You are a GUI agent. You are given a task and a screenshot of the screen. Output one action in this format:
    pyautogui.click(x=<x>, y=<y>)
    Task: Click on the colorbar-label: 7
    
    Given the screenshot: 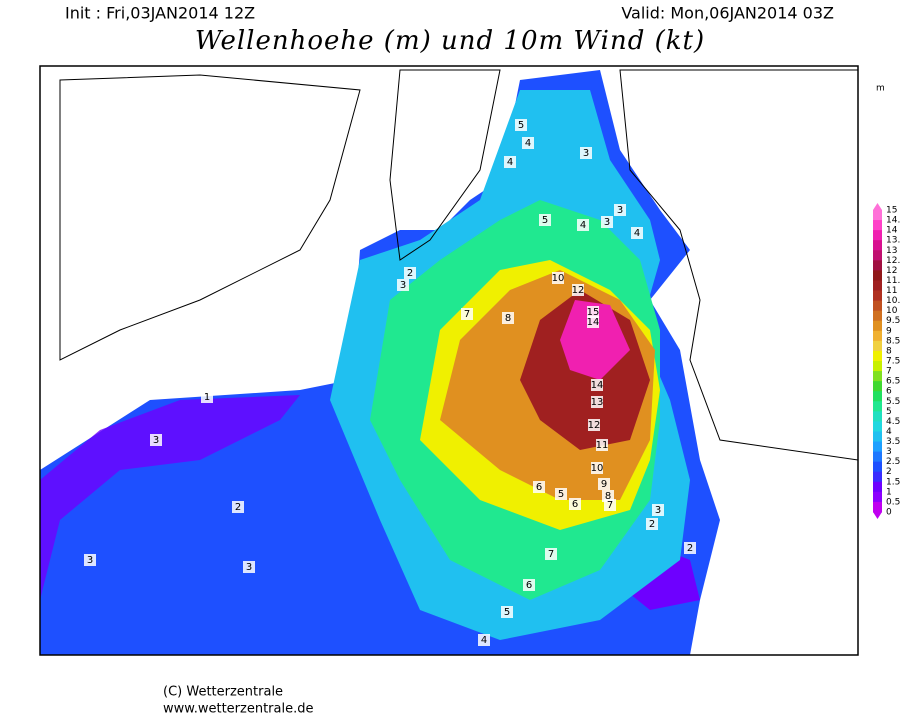 What is the action you would take?
    pyautogui.click(x=889, y=372)
    